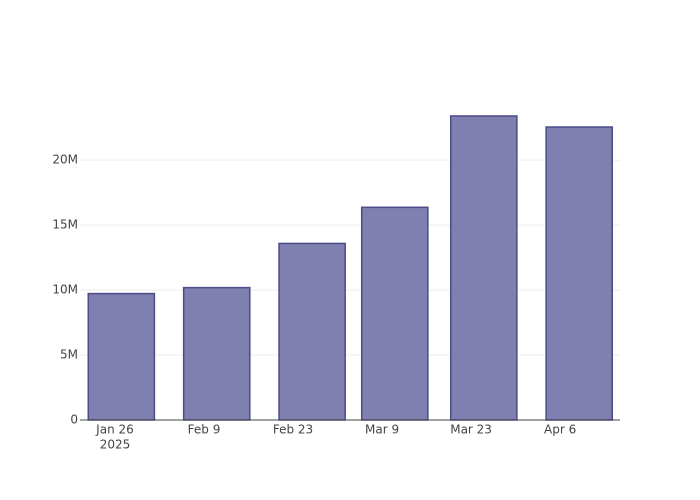 This screenshot has height=500, width=700. Describe the element at coordinates (65, 225) in the screenshot. I see `y-tick-label: 15M` at that location.